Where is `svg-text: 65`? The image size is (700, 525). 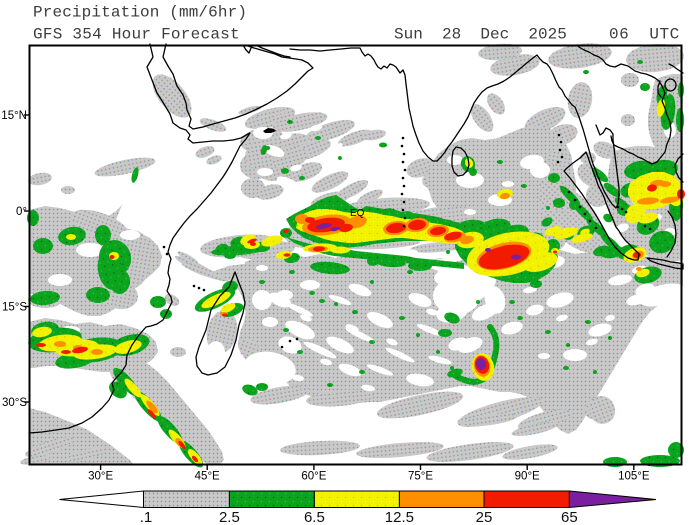
svg-text: 65 is located at coordinates (569, 517).